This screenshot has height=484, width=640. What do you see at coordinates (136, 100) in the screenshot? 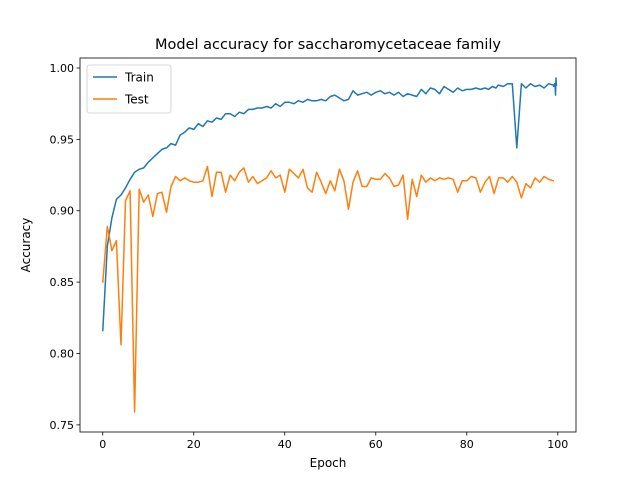
I see `legend-label-test: Test` at bounding box center [136, 100].